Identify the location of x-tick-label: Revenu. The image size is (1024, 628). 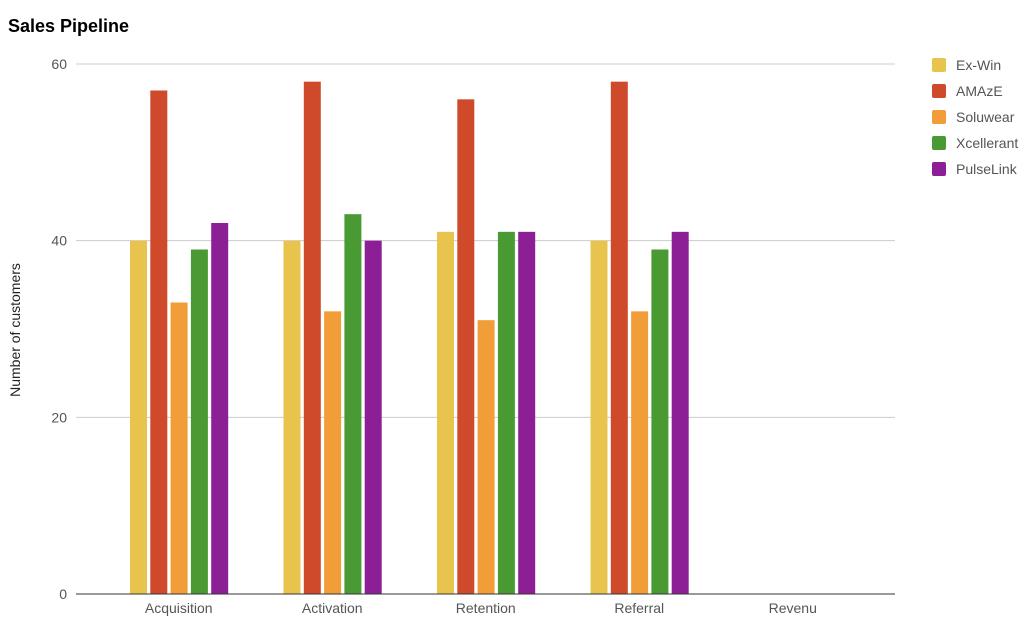
(793, 608).